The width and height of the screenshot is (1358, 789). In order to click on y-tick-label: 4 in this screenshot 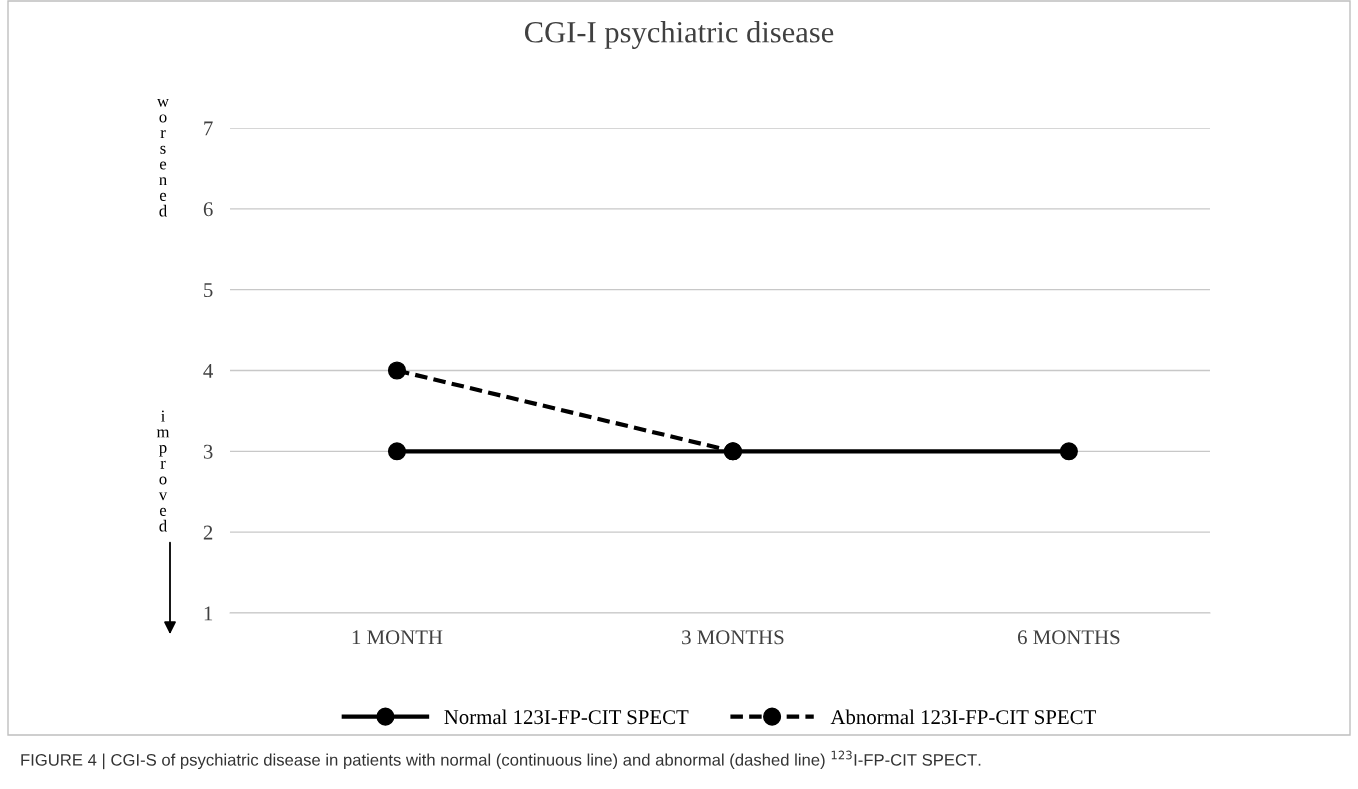, I will do `click(208, 371)`.